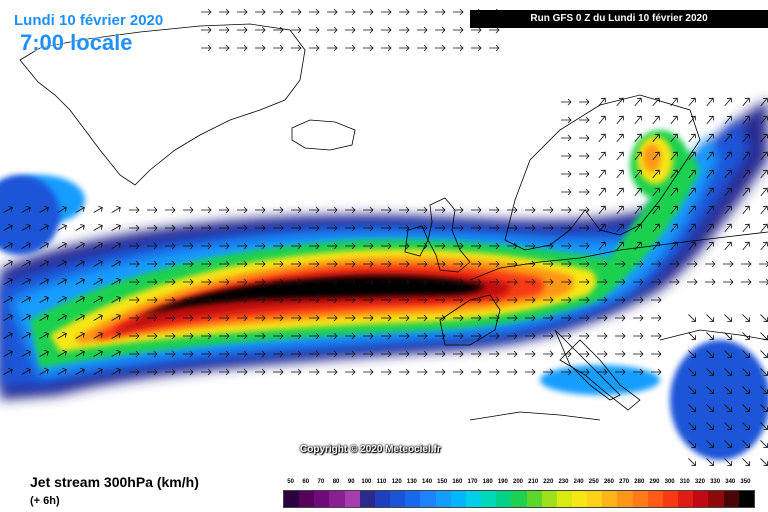  What do you see at coordinates (715, 482) in the screenshot?
I see `scale-tick-label: 330` at bounding box center [715, 482].